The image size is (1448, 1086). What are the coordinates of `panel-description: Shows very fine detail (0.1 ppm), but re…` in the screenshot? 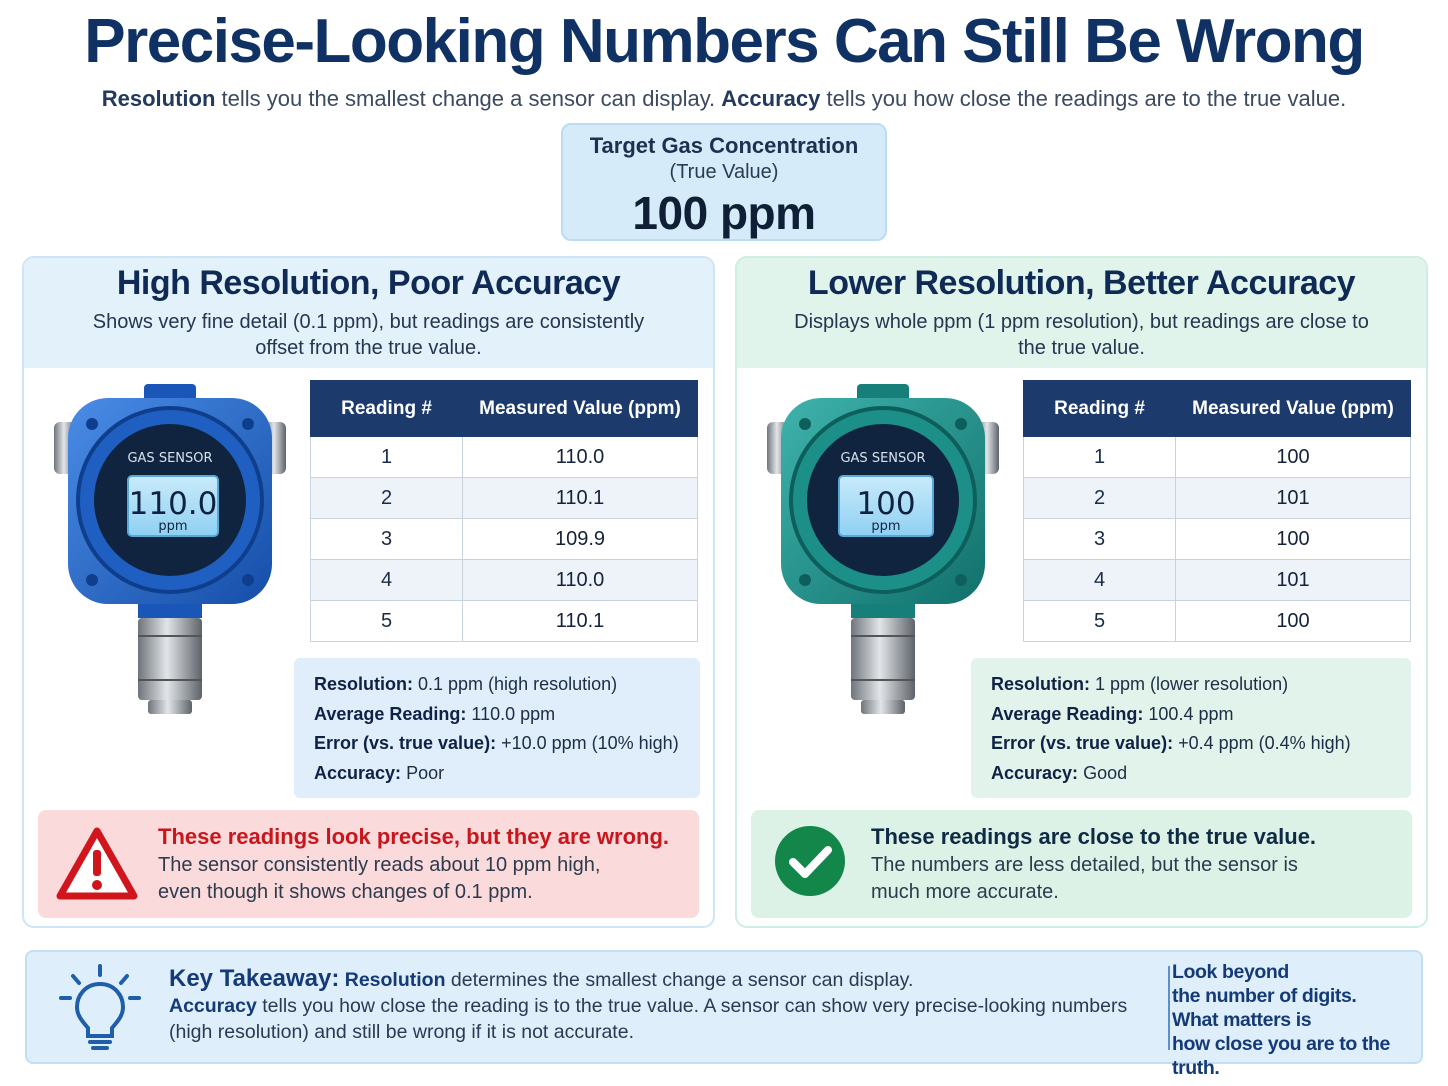 It's located at (368, 335).